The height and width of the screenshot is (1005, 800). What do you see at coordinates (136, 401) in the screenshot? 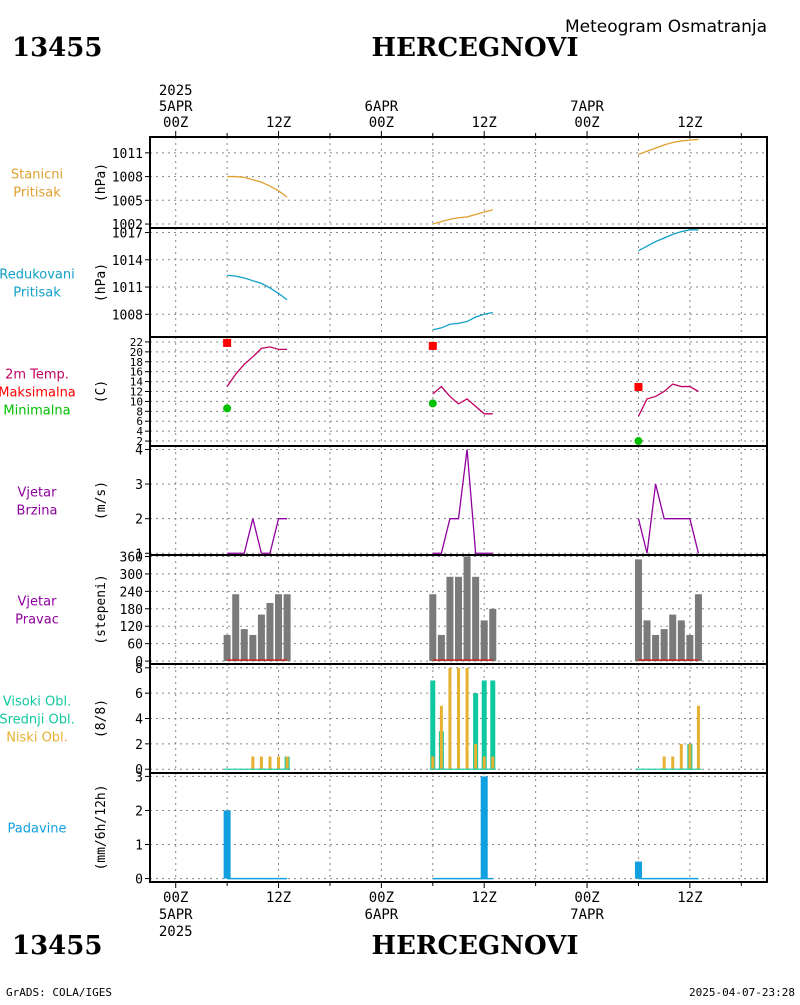
I see `y-tick-label: 10` at bounding box center [136, 401].